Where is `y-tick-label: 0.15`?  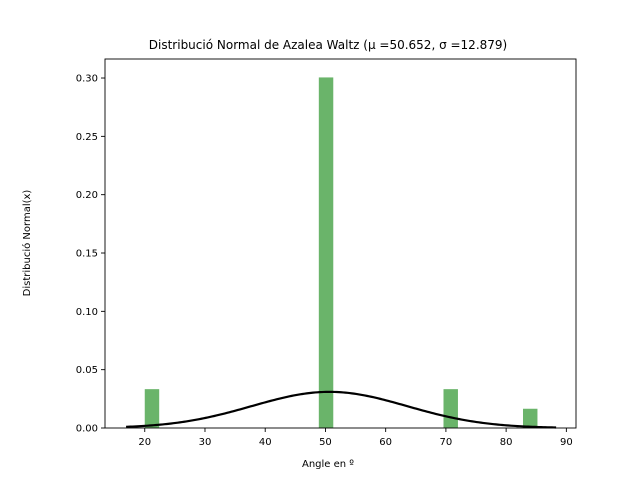
y-tick-label: 0.15 is located at coordinates (87, 254).